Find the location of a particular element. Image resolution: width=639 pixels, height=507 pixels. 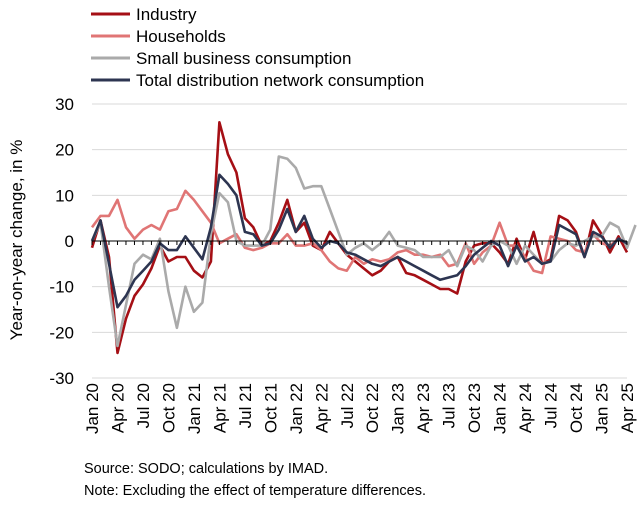

legend-item-total: Total distribution network consumption is located at coordinates (257, 80).